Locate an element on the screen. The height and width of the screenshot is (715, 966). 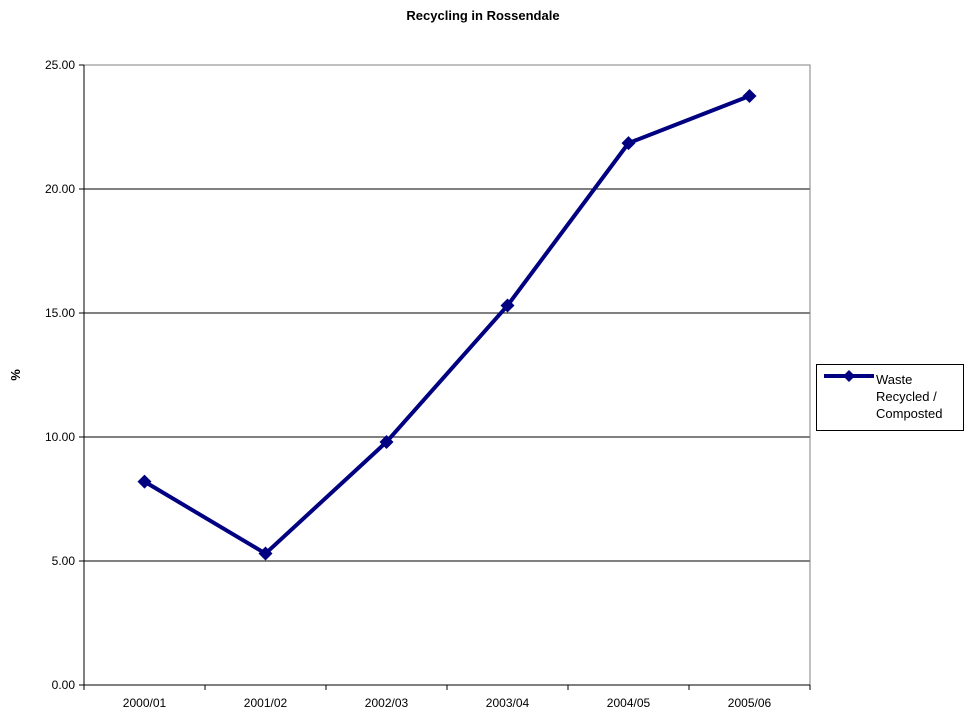
data-point-marker: 2002/03: 9.8 is located at coordinates (386, 441).